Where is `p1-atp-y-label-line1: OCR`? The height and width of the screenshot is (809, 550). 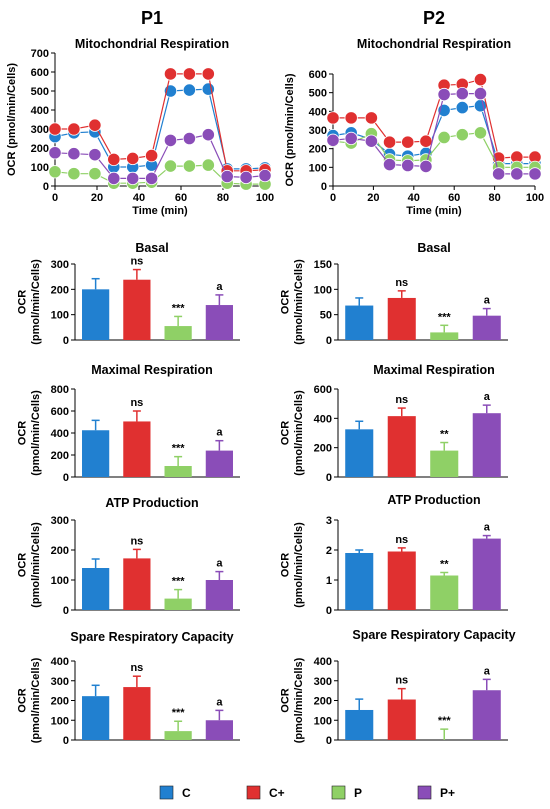 p1-atp-y-label-line1: OCR is located at coordinates (23, 565).